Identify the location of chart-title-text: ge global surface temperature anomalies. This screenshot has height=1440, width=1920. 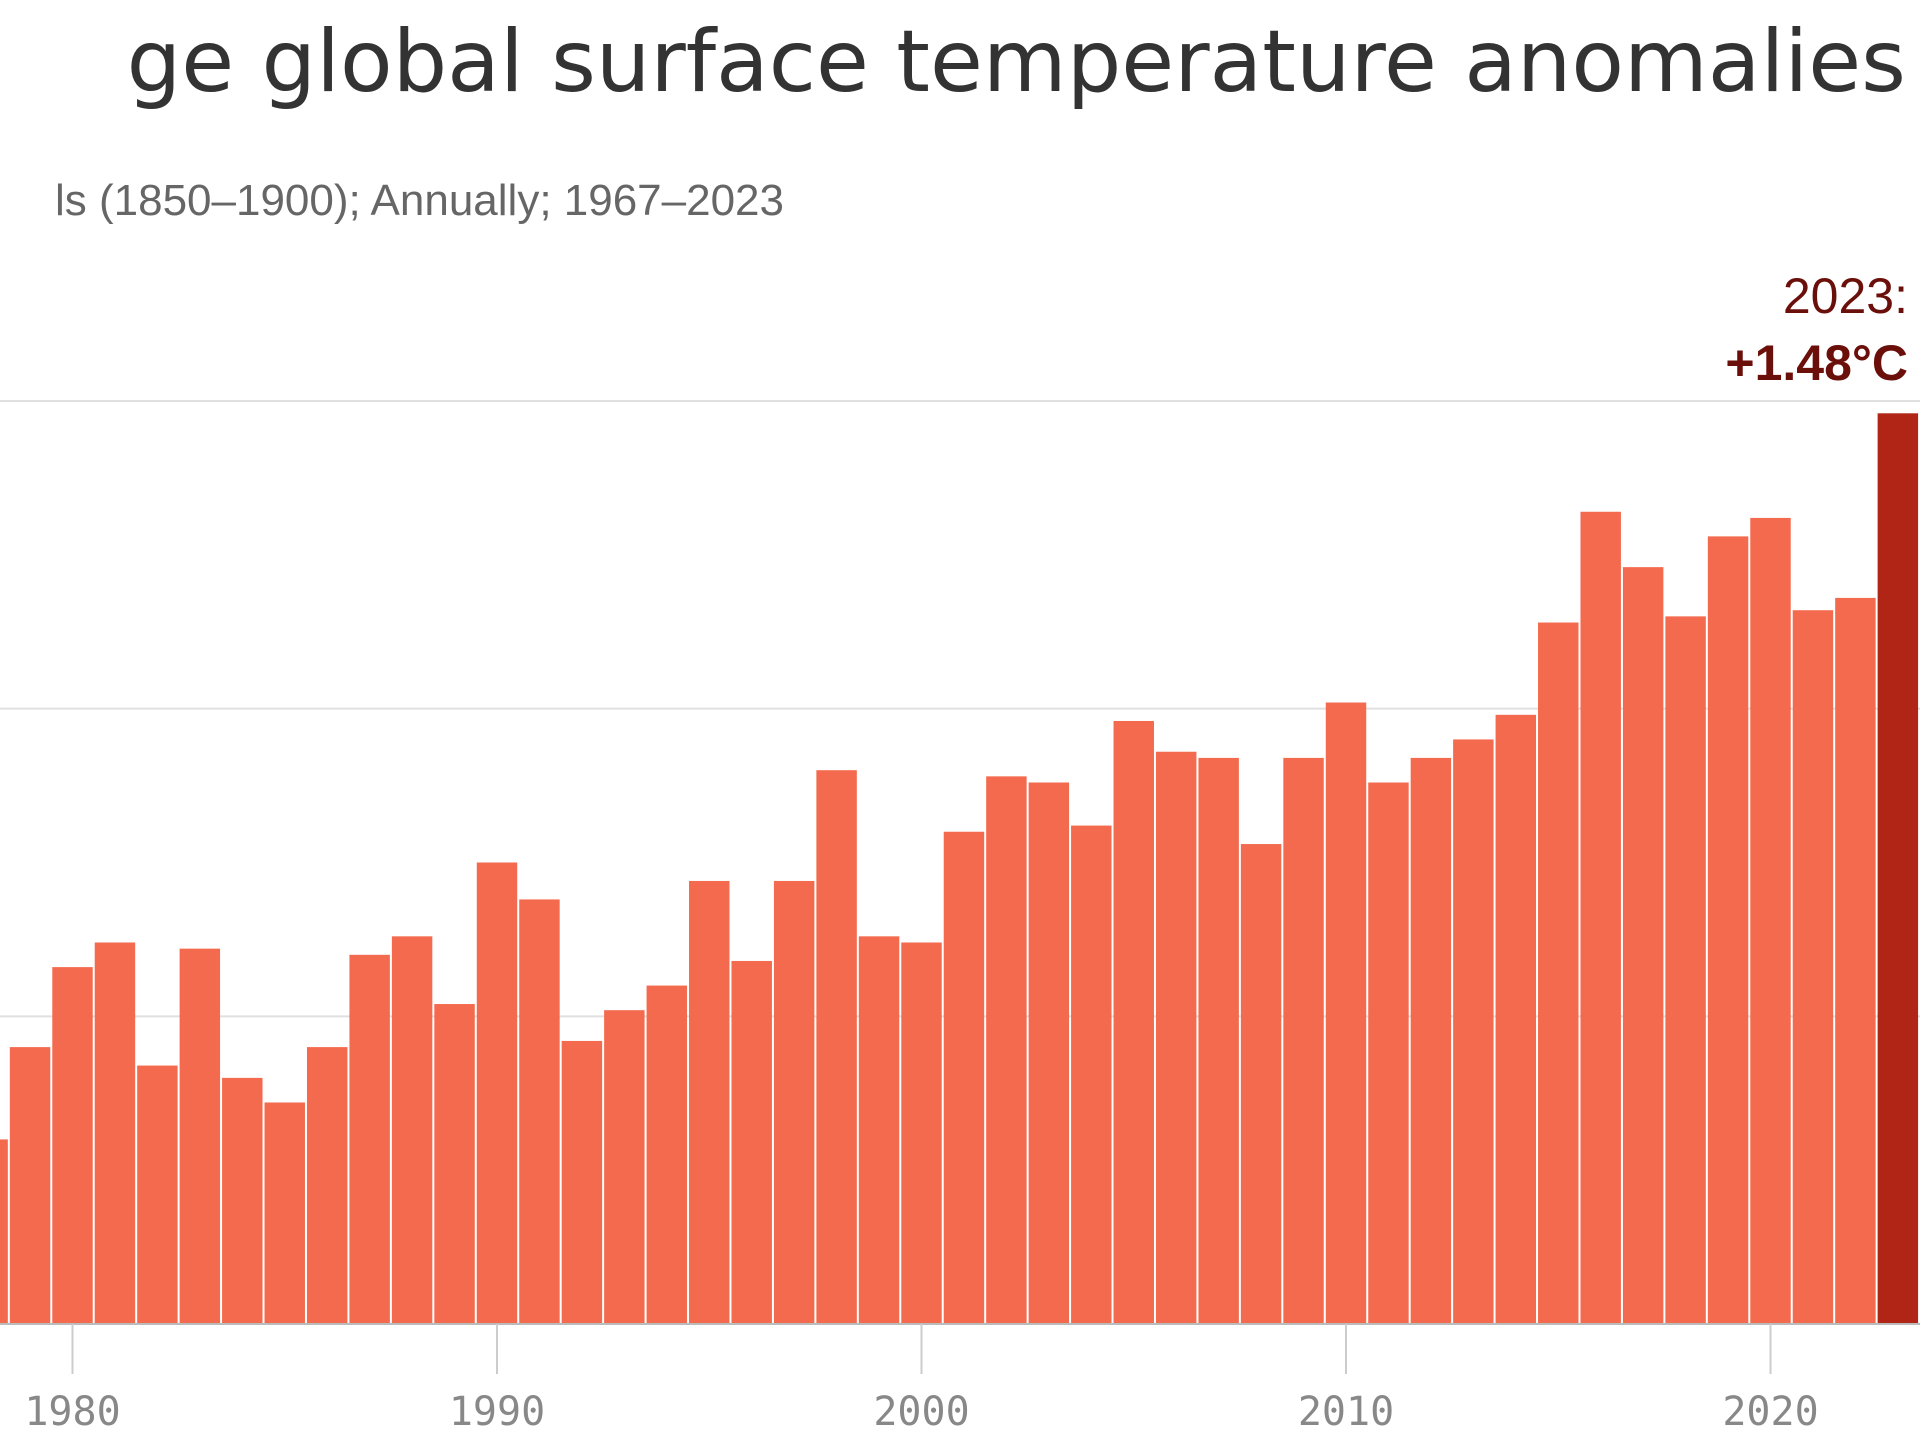
(1016, 62).